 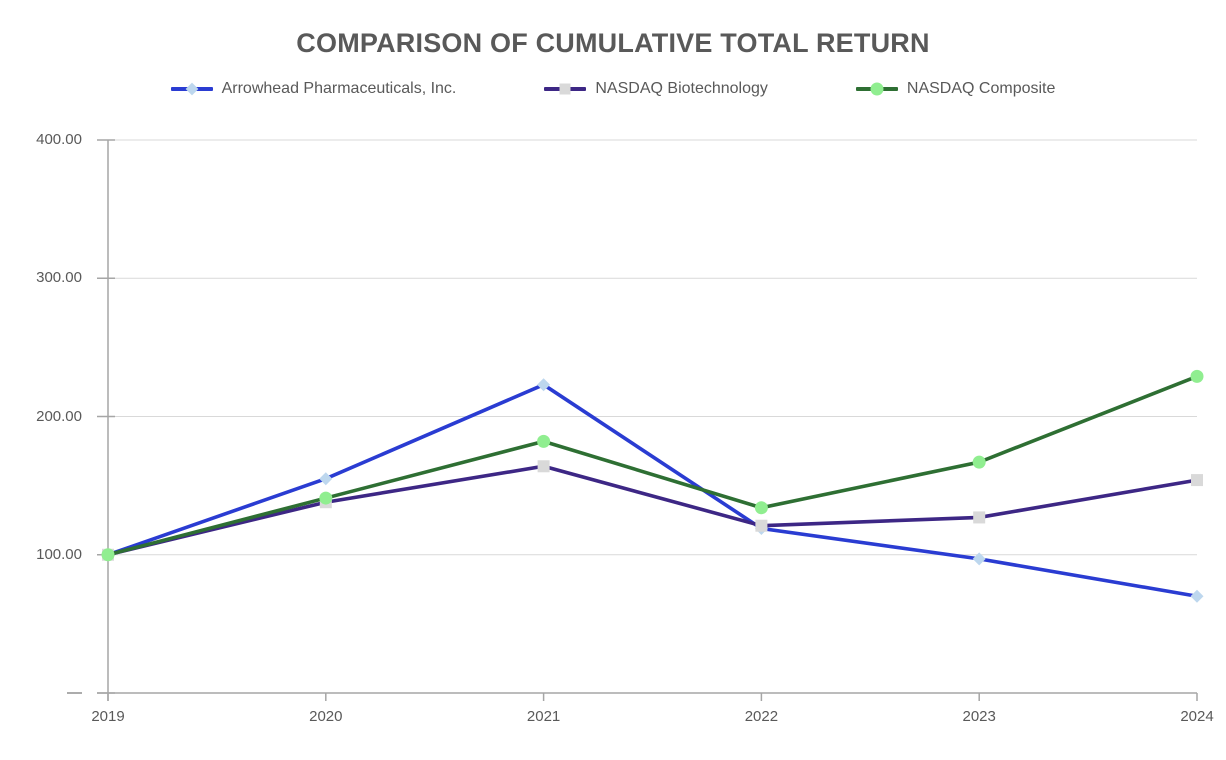 I want to click on legend-swatch-biotechnology, so click(x=565, y=89).